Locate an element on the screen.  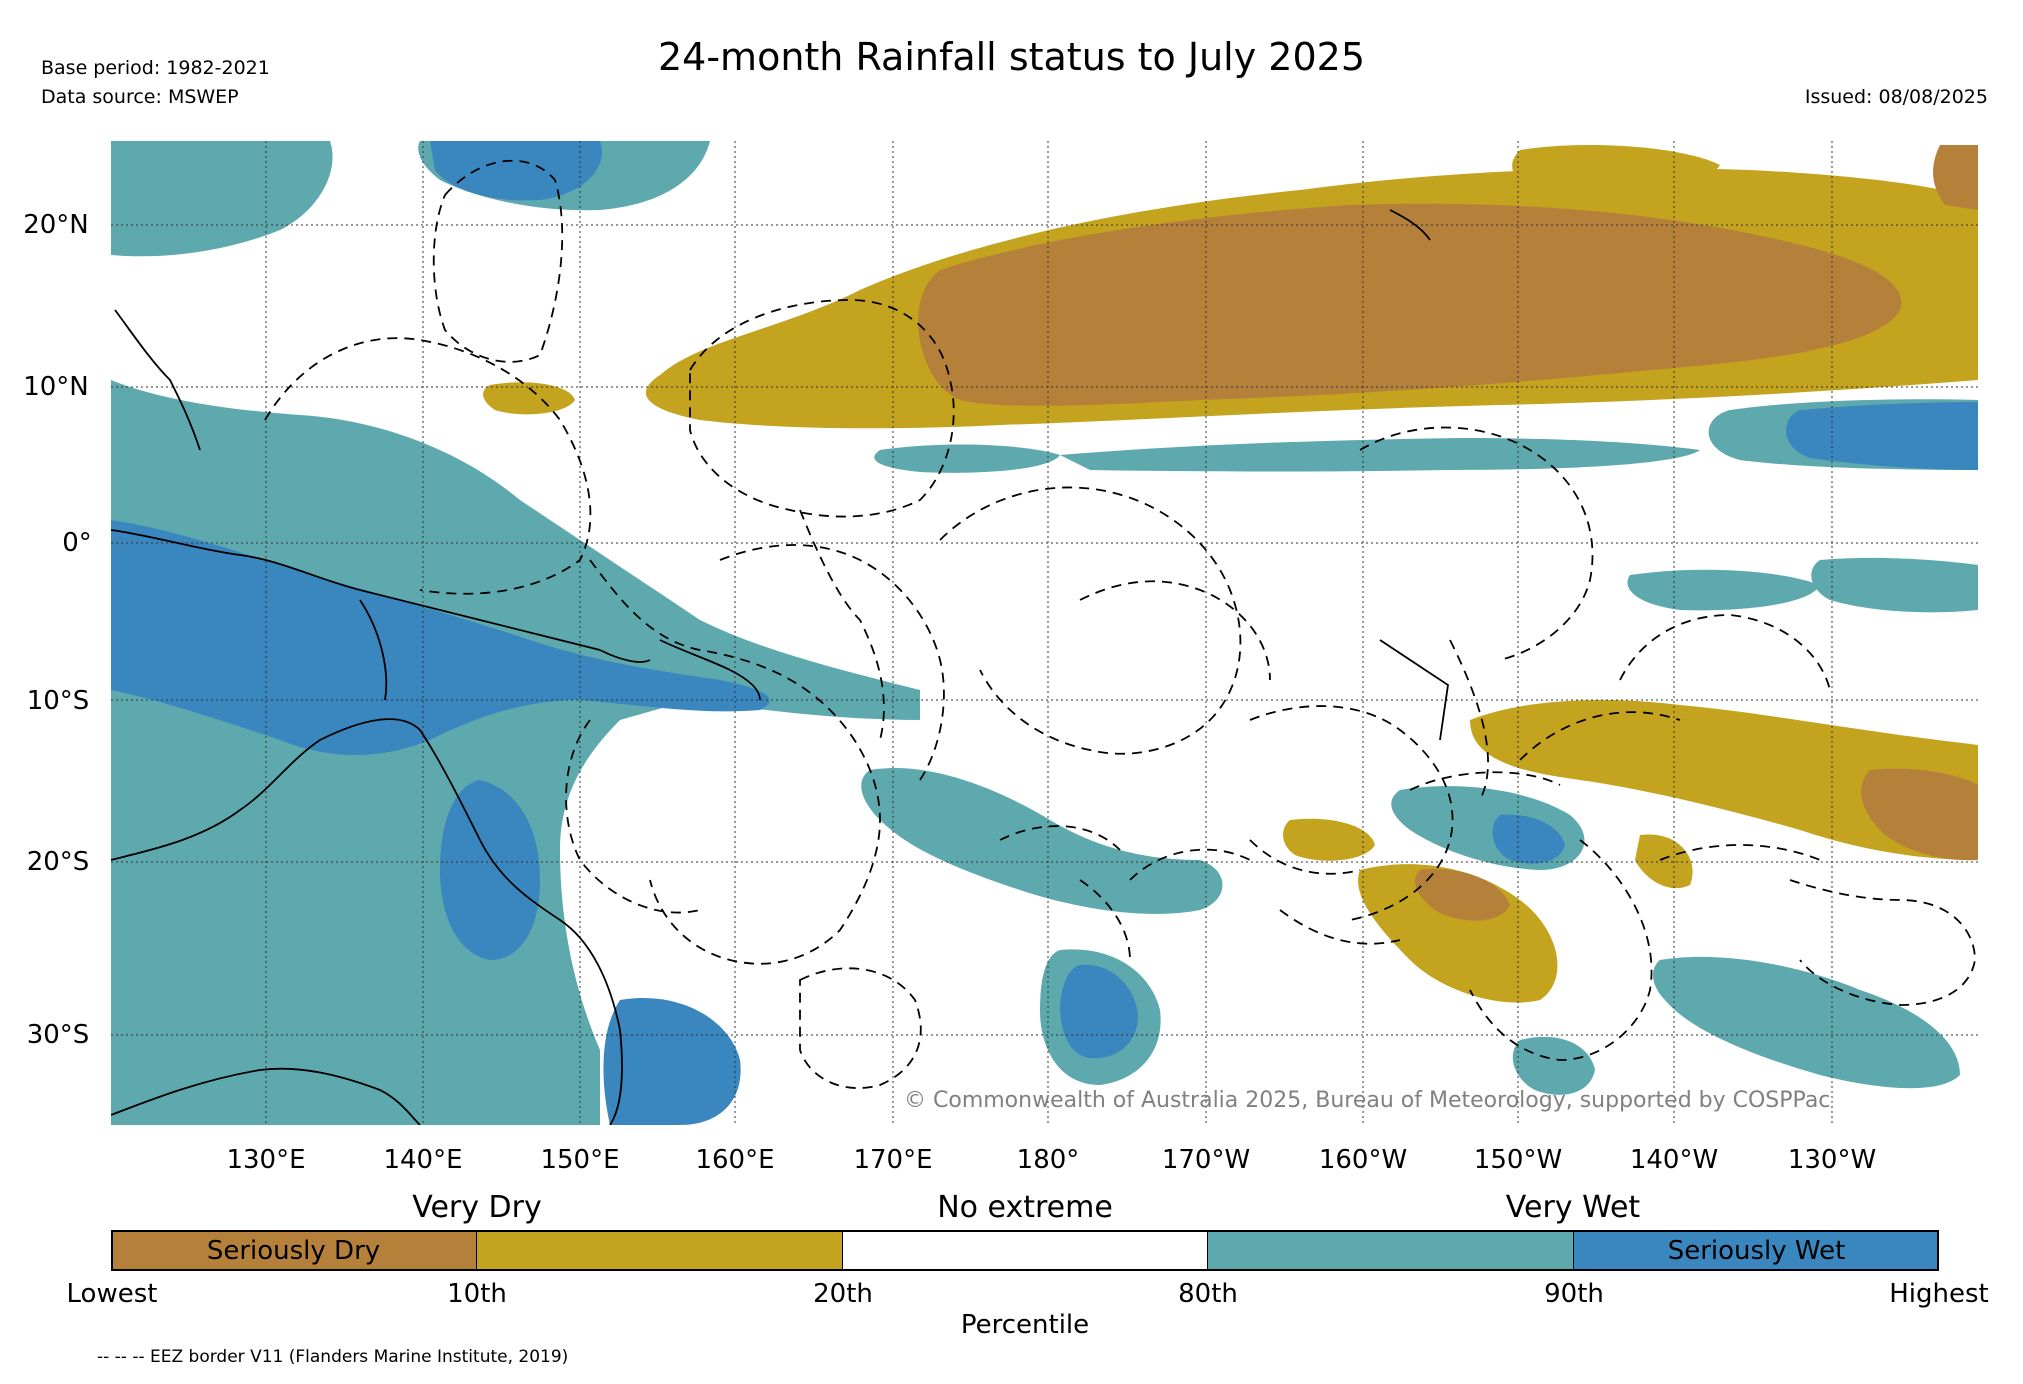
seriously-wet-australia-east is located at coordinates (490, 870).